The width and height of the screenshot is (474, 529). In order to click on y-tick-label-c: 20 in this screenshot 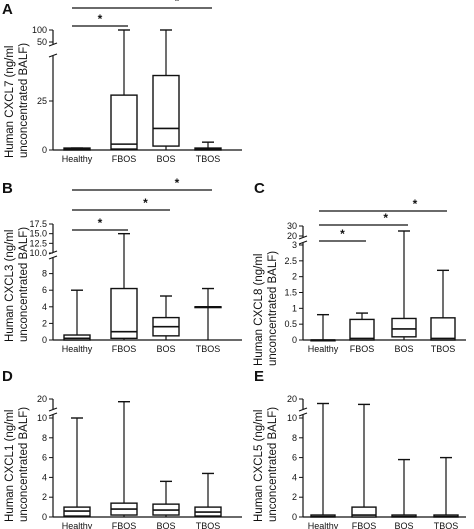, I will do `click(292, 236)`.